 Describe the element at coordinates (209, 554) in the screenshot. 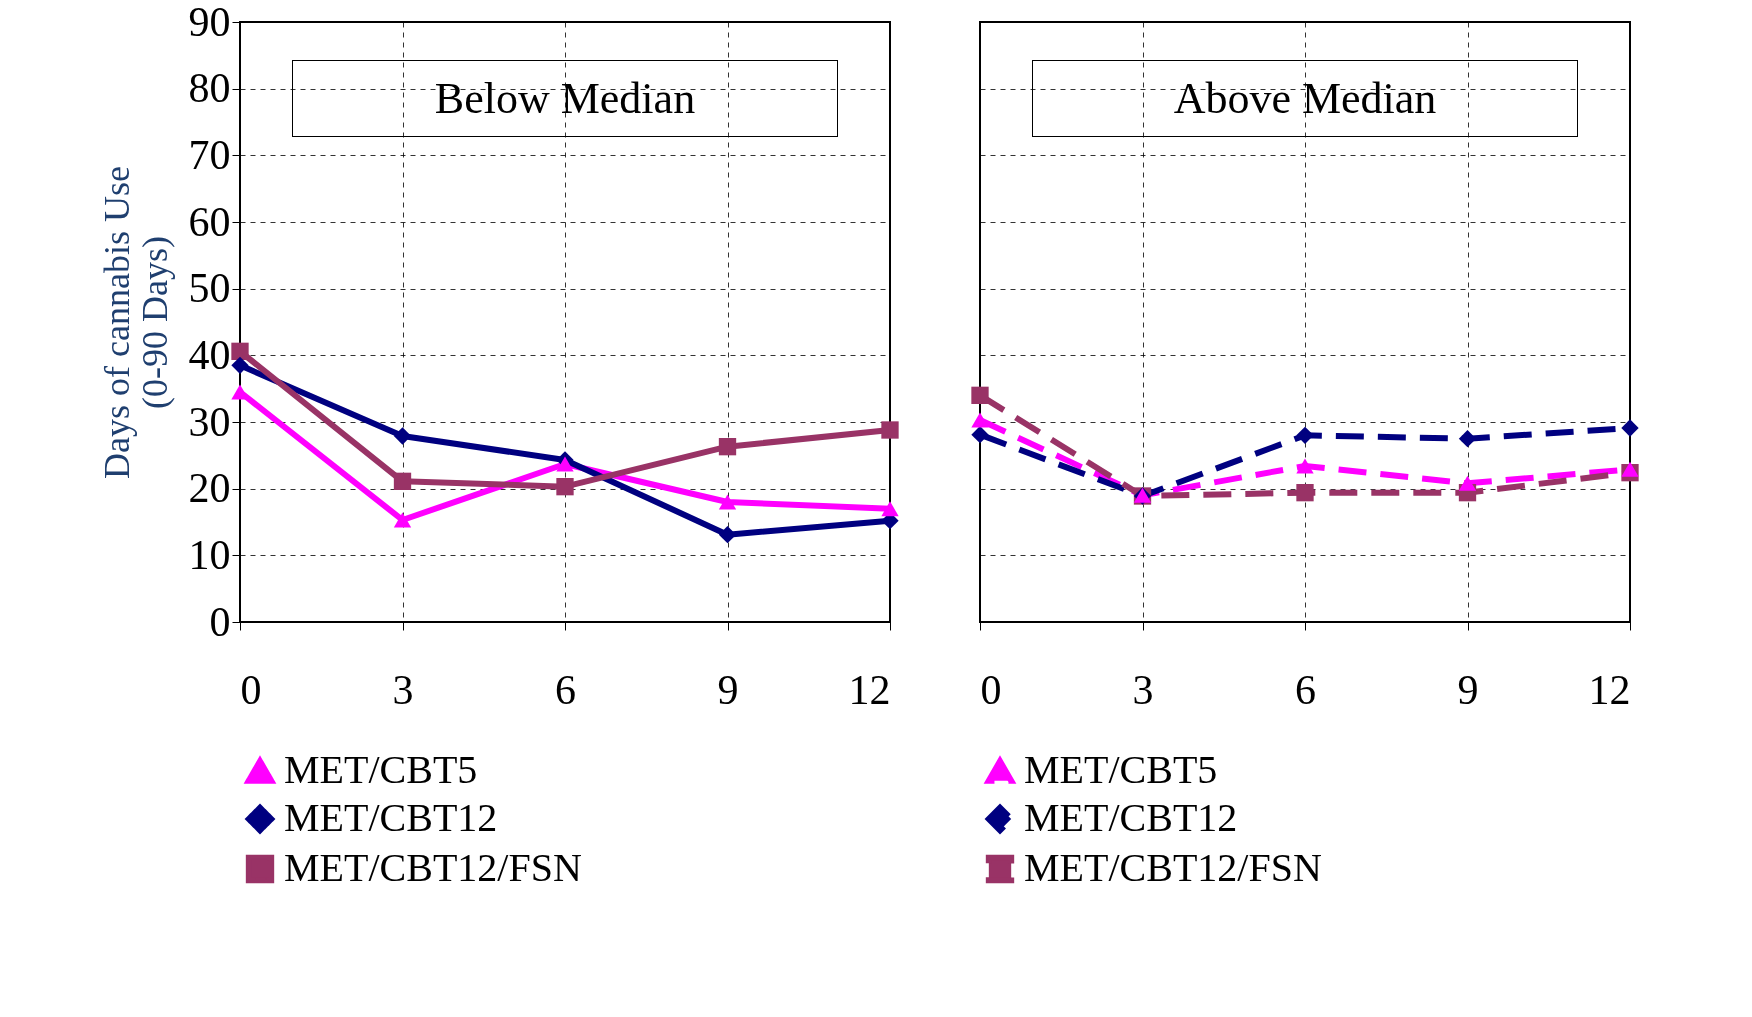

I see `y-tick-label: 10` at that location.